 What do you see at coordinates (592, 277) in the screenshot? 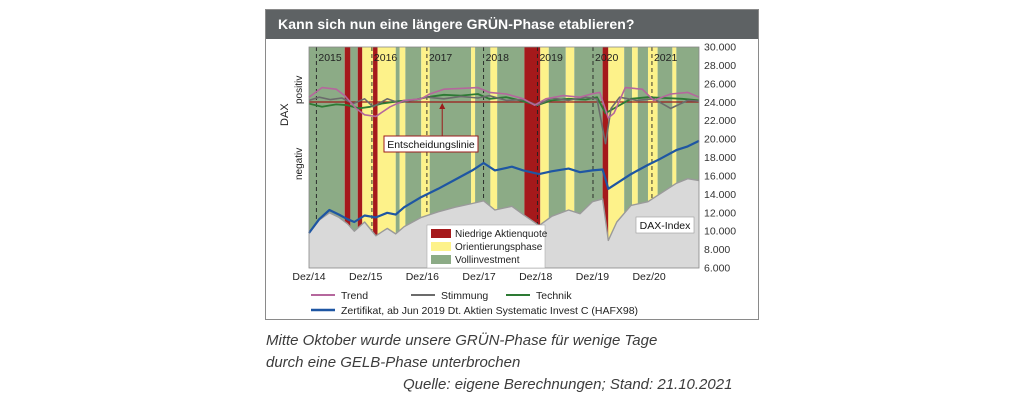
I see `x-tick-label: Dez/19` at bounding box center [592, 277].